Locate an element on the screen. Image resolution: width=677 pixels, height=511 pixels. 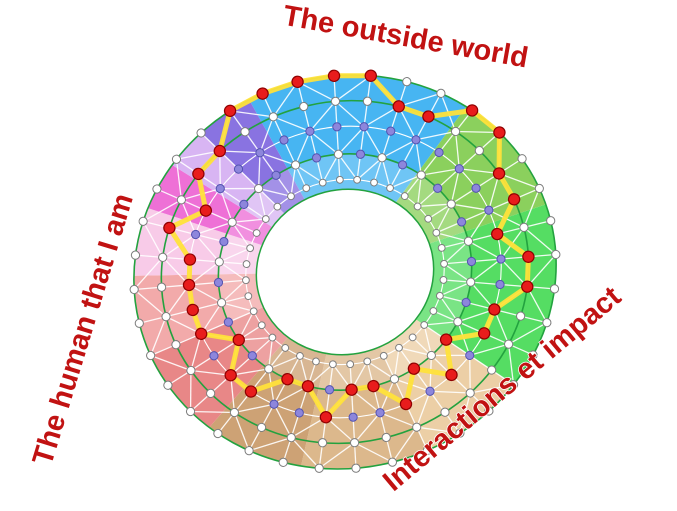
sector-light-tan is located at coordinates (446, 385).